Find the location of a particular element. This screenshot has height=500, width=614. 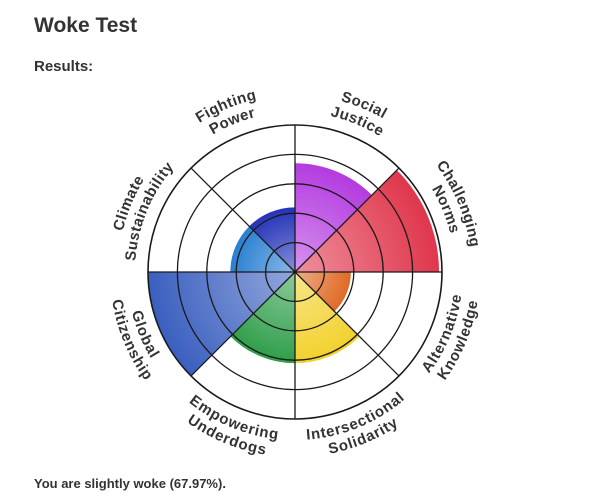

slice-intersectional-solidarity is located at coordinates (327, 318).